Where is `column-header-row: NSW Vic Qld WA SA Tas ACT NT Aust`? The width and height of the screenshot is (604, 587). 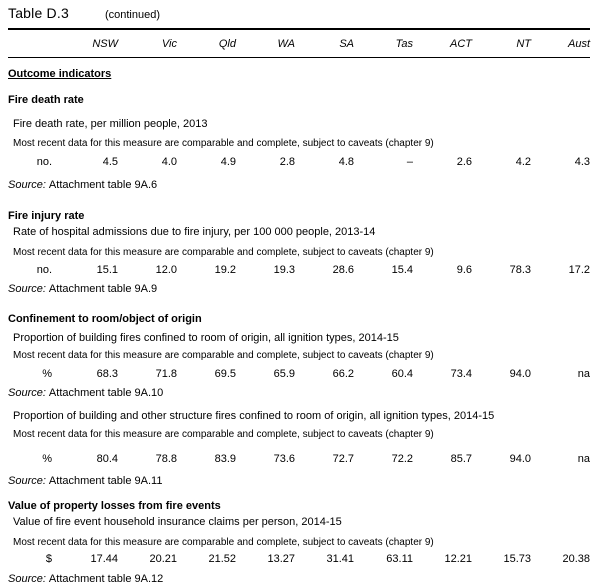 column-header-row: NSW Vic Qld WA SA Tas ACT NT Aust is located at coordinates (299, 44).